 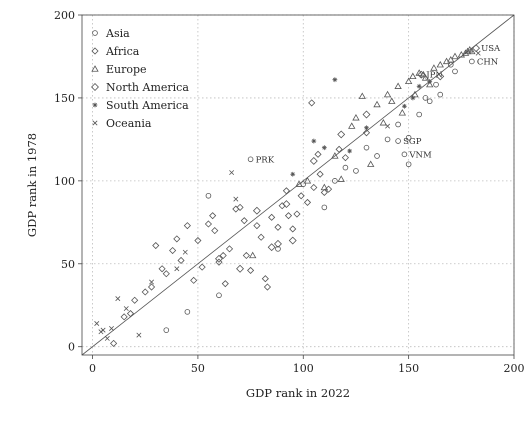 I want to click on point-annotation-chn: CHN, so click(x=488, y=62).